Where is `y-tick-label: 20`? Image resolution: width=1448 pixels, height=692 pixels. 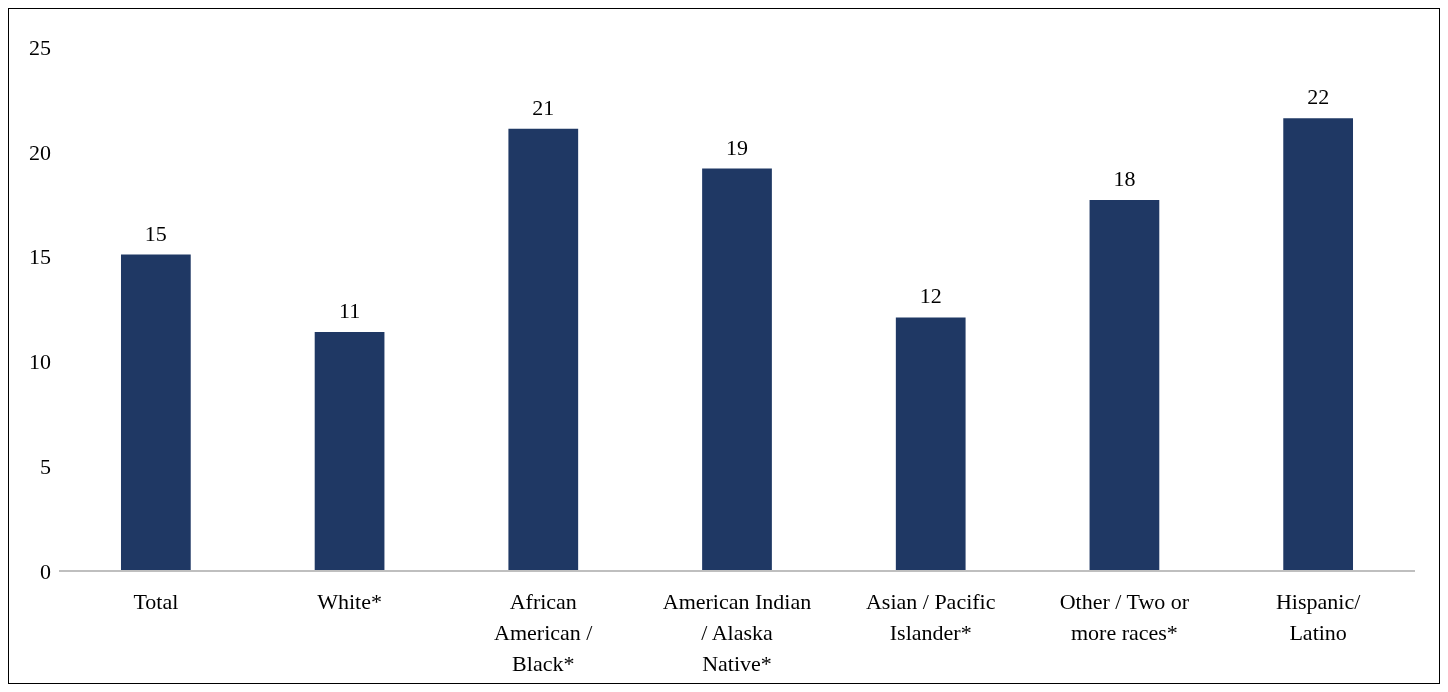 y-tick-label: 20 is located at coordinates (40, 152).